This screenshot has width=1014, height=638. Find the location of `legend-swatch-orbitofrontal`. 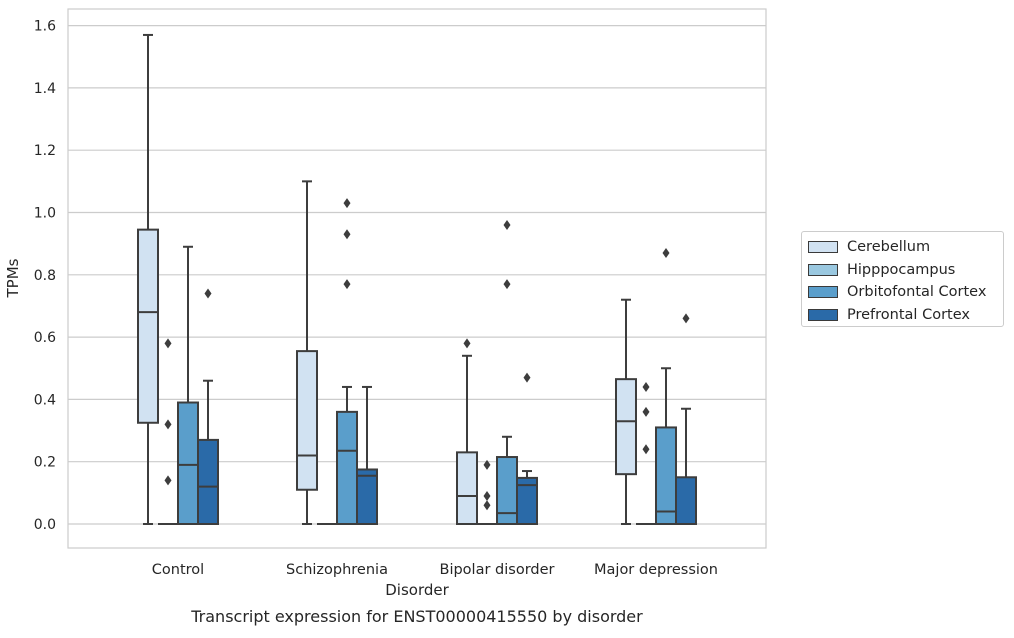

legend-swatch-orbitofrontal is located at coordinates (823, 292).